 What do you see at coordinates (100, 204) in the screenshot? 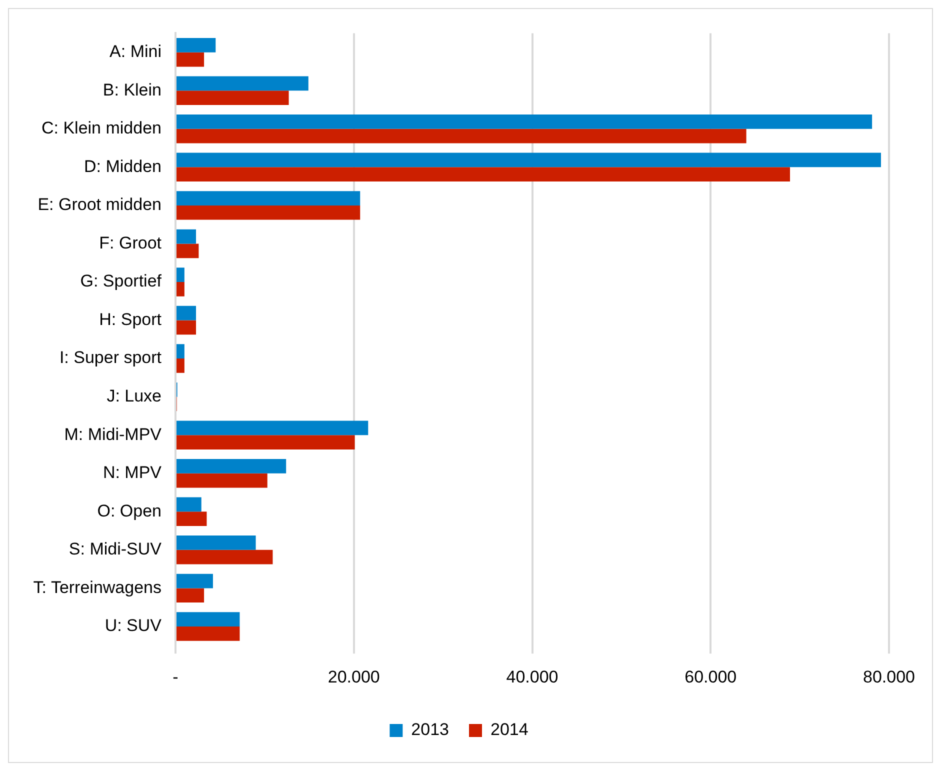
I see `y-tick-label: E: Groot midden` at bounding box center [100, 204].